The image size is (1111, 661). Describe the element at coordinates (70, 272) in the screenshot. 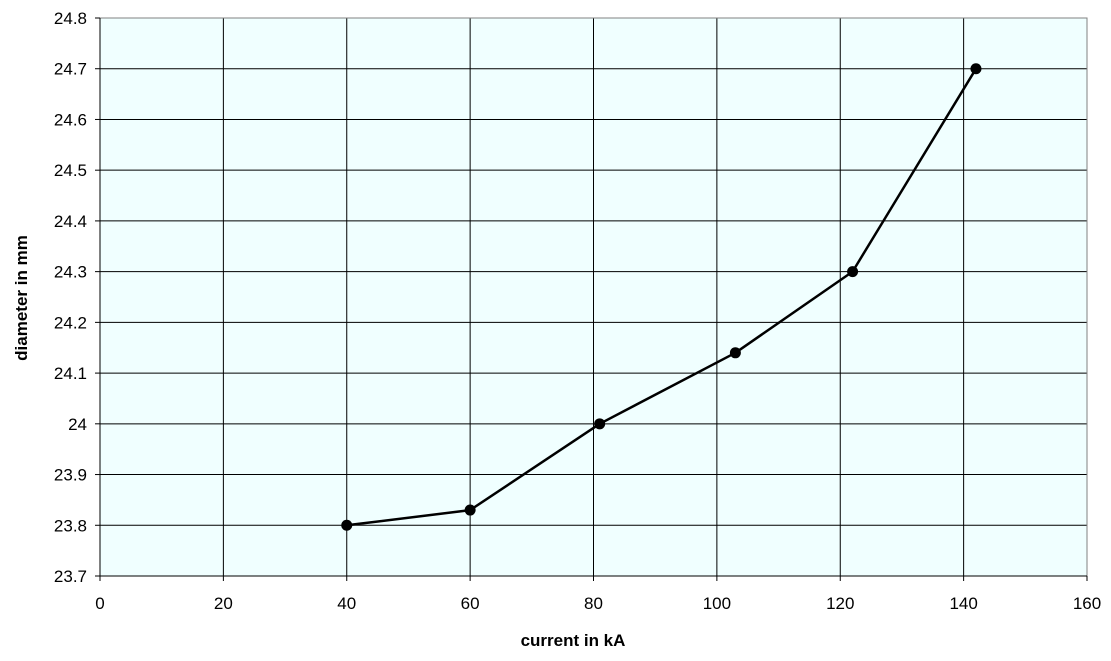

I see `y-tick-label: 24.3` at that location.